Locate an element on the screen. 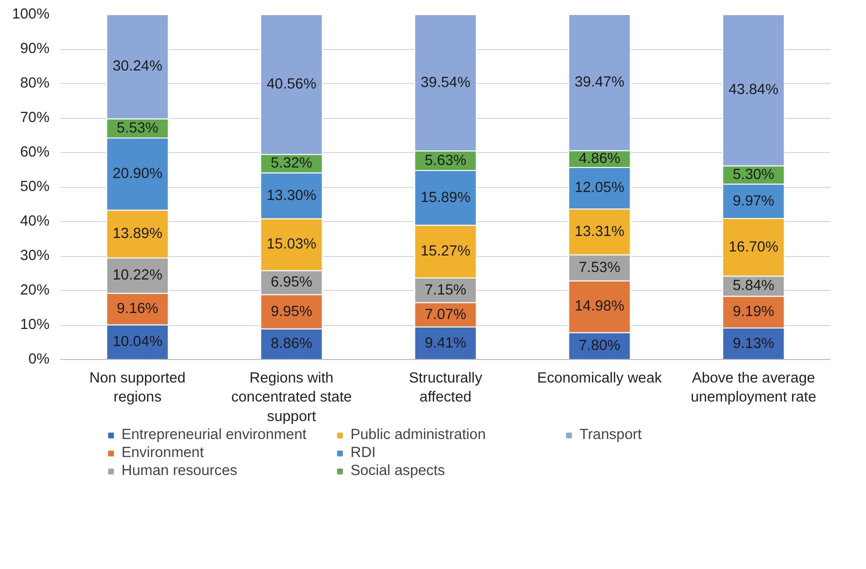 The image size is (866, 569). data-label: 5.53% is located at coordinates (137, 128).